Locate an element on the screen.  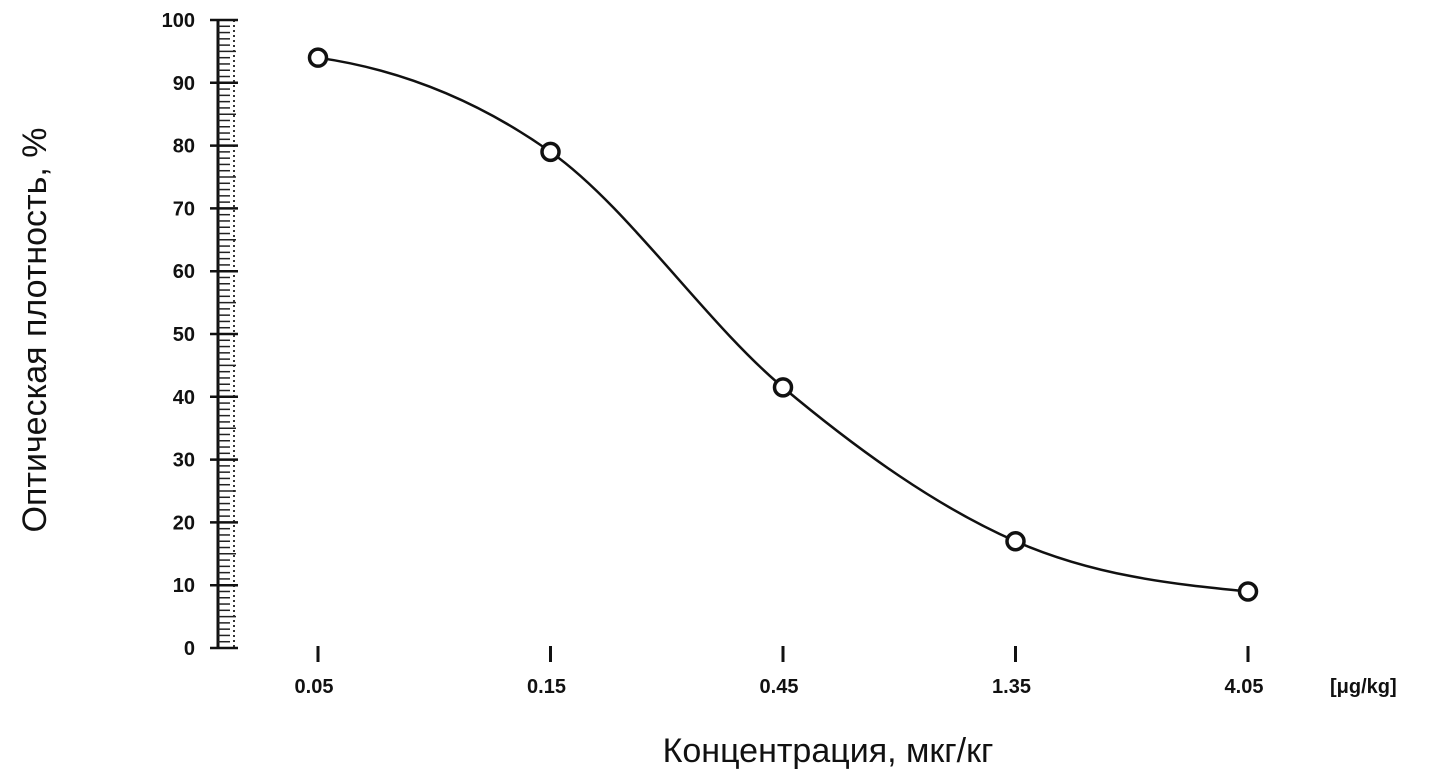
x-ticks: 0.05 0.15 0.45 1.35 4.05 is located at coordinates (779, 672).